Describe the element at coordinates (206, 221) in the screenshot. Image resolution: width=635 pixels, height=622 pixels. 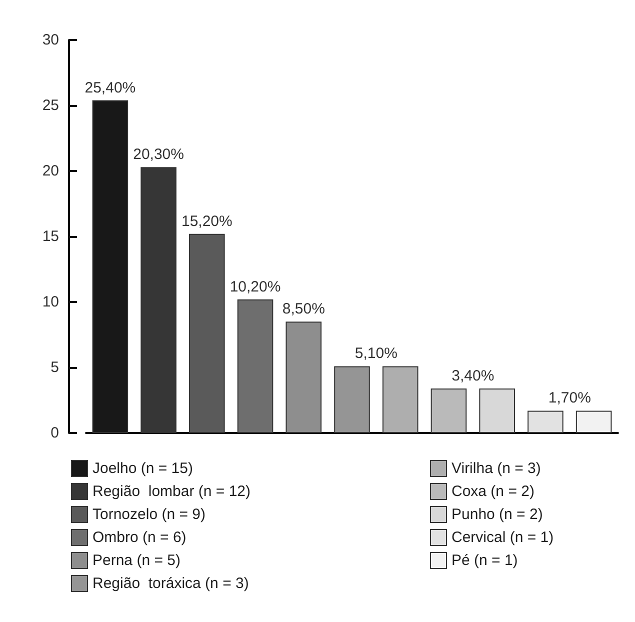
I see `data-label: 15,20%` at that location.